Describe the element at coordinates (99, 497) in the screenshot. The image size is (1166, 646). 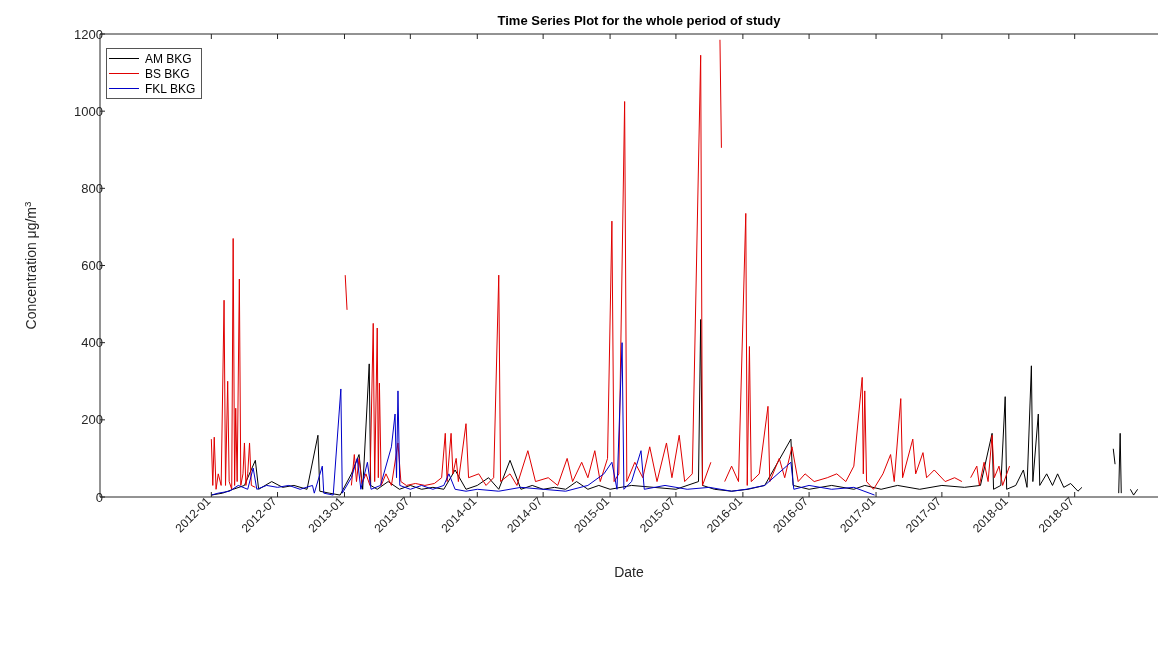
I see `y-tick-label: 0` at that location.